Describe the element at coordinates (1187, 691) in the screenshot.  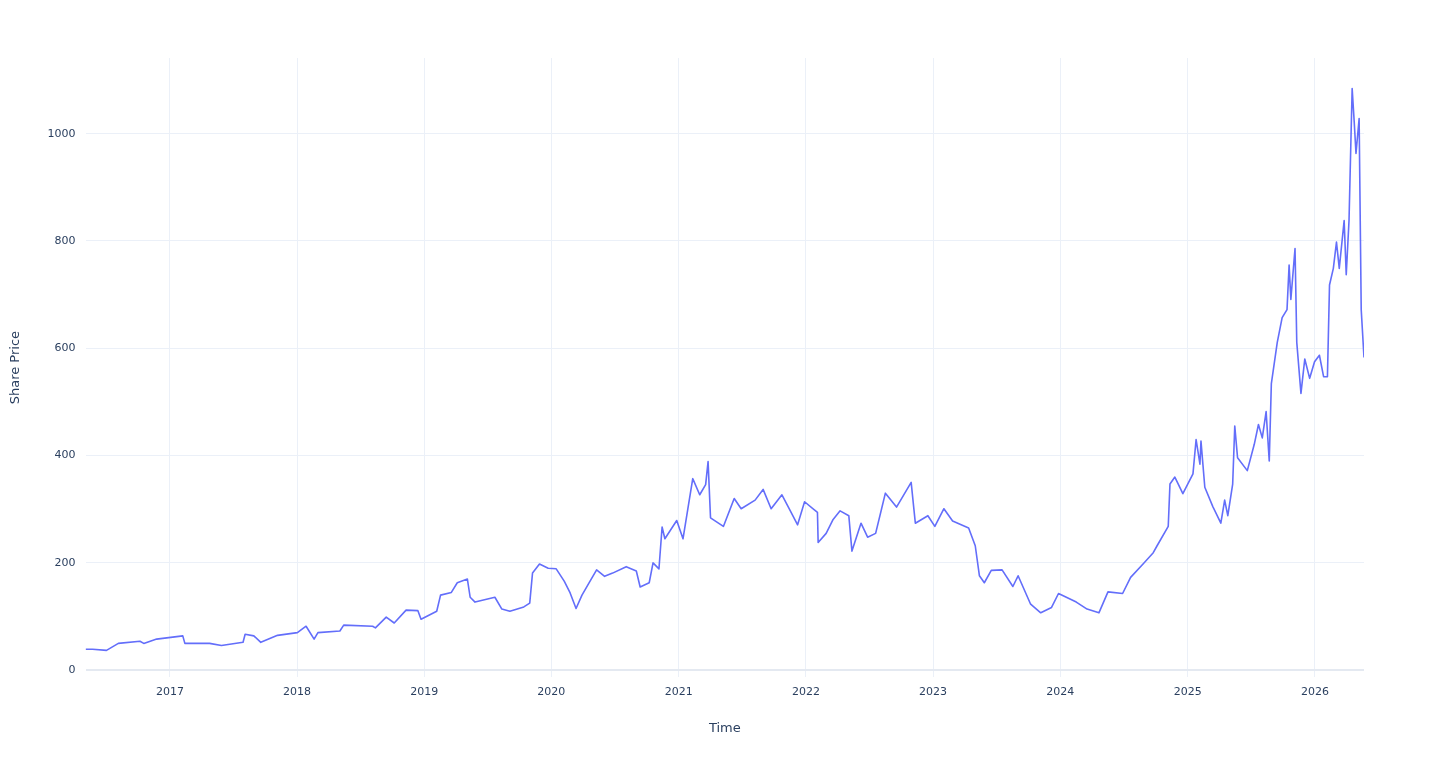
I see `x-tick-label: 2025` at that location.